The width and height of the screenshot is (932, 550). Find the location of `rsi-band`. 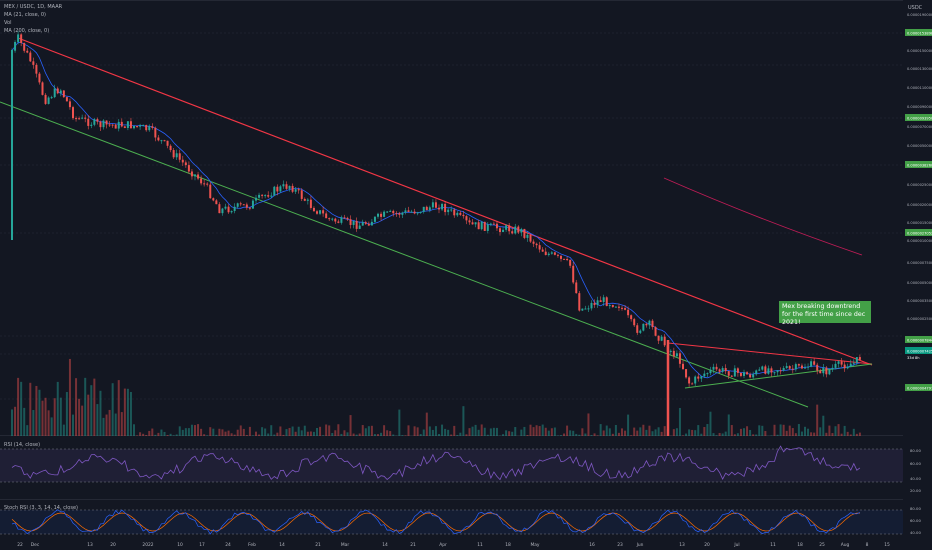

rsi-band is located at coordinates (451, 465).